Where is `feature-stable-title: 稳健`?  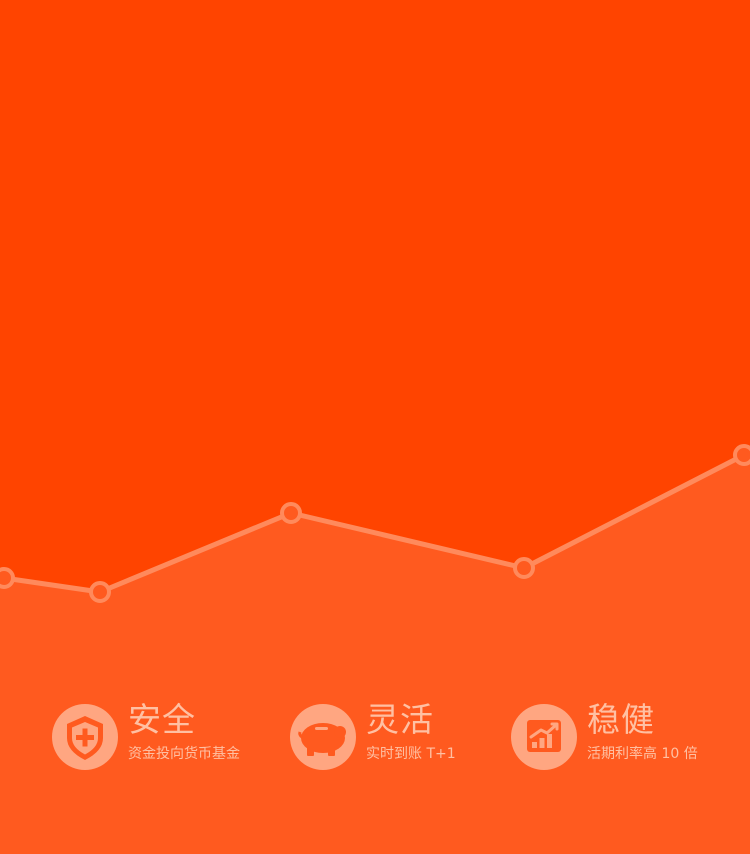
feature-stable-title: 稳健 is located at coordinates (621, 719).